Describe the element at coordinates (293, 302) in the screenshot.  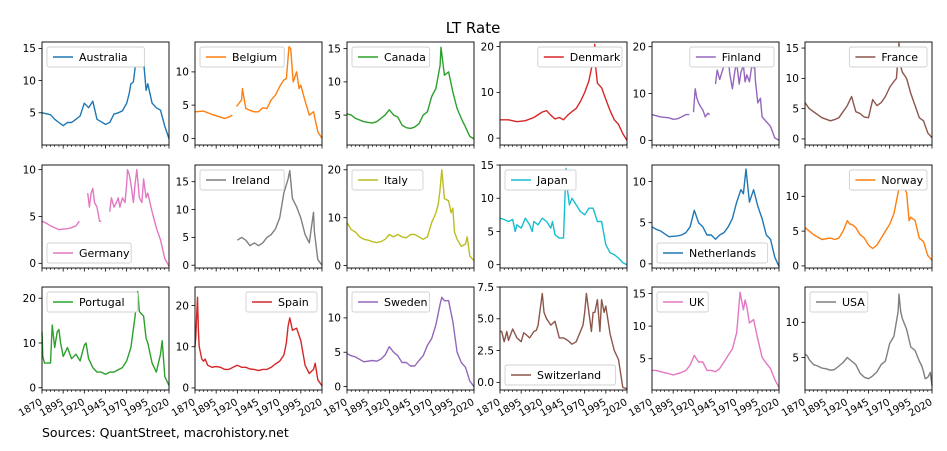
I see `legend-label: Spain` at that location.